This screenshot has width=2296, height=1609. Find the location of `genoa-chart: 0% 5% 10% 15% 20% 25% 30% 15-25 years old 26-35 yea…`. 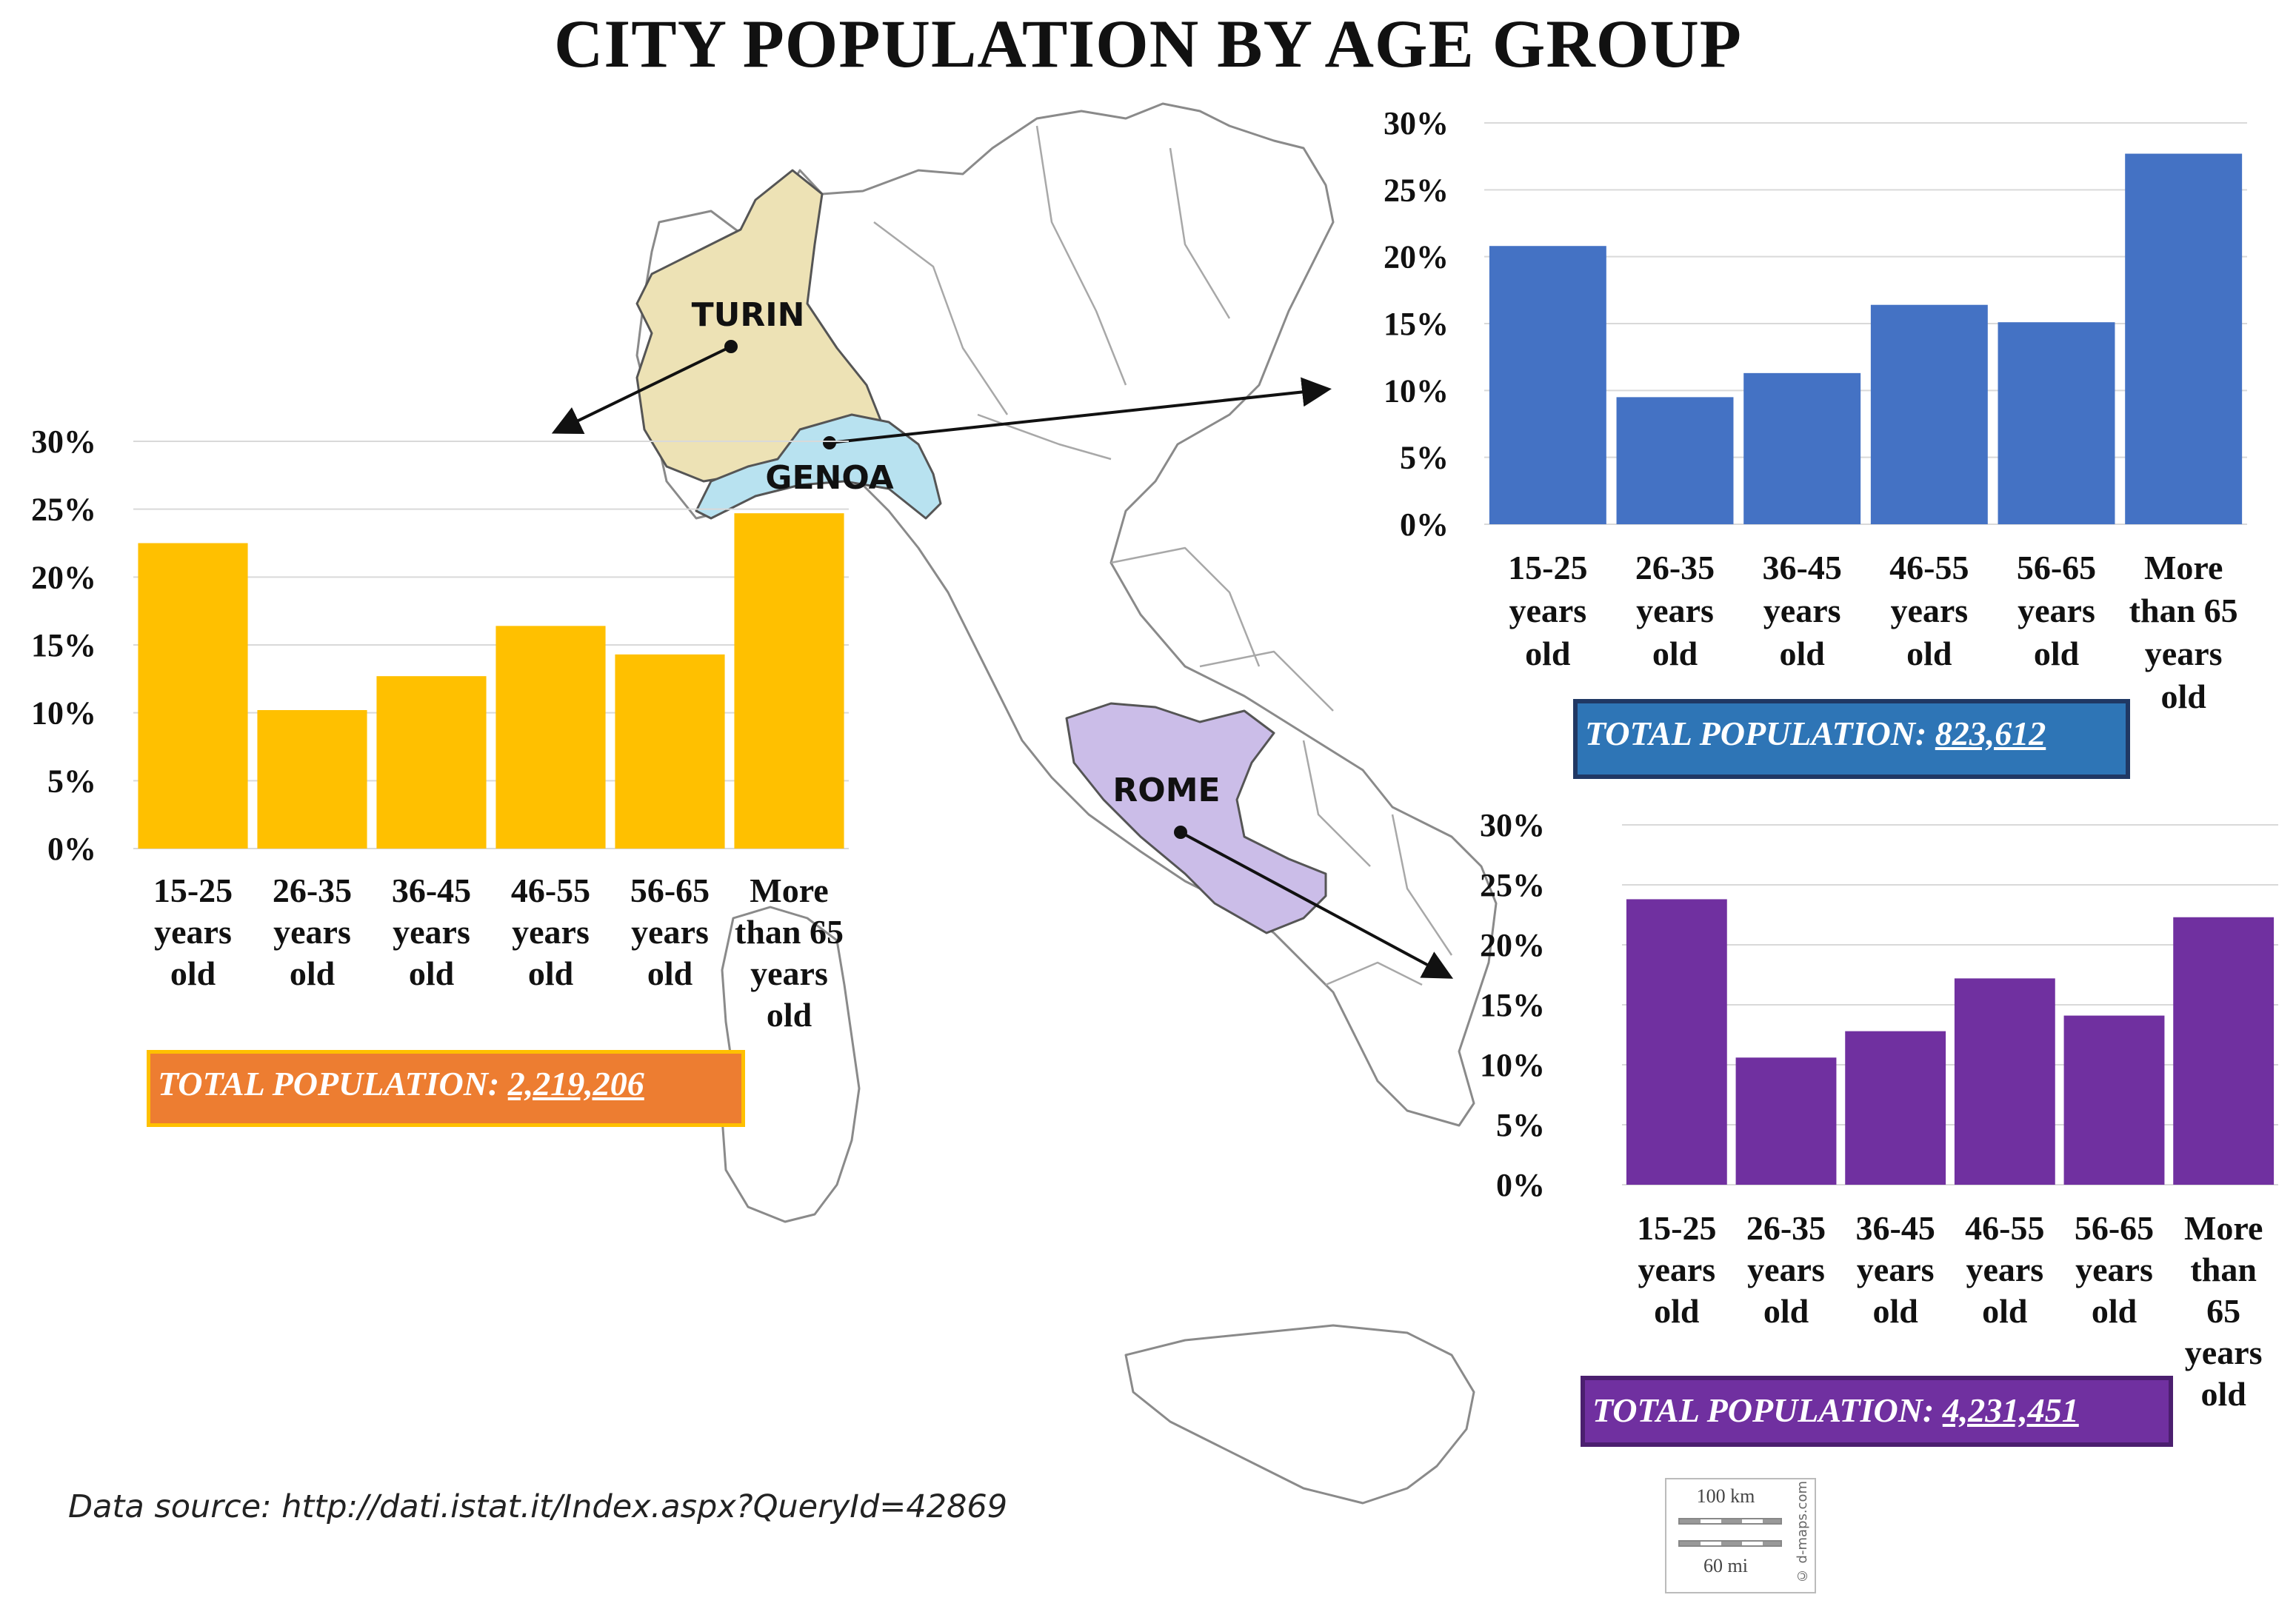

genoa-chart: 0% 5% 10% 15% 20% 25% 30% 15-25 years old 26-35 yea… is located at coordinates (1815, 410).